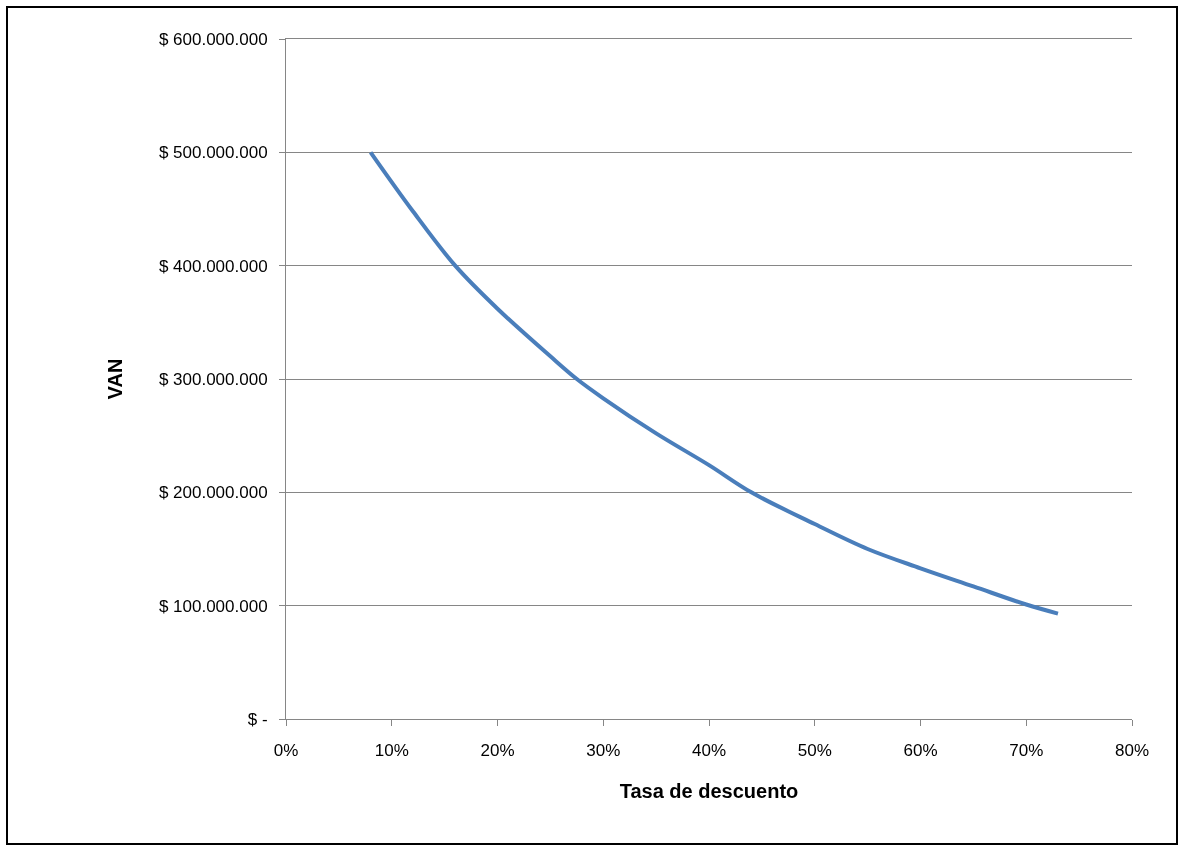  I want to click on x-tick-label: 30%, so click(603, 751).